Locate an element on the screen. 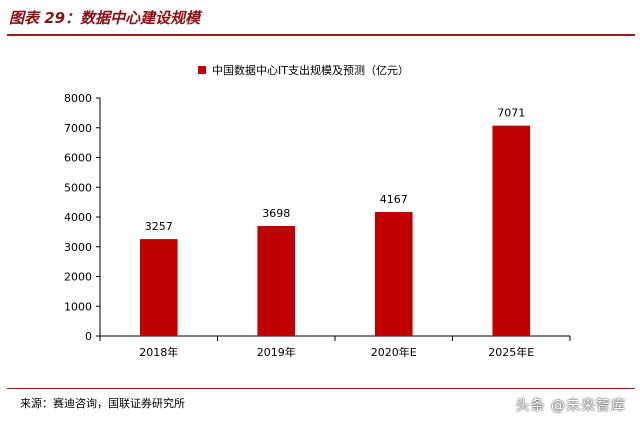 This screenshot has height=425, width=640. y-tick-label: 8000 is located at coordinates (78, 98).